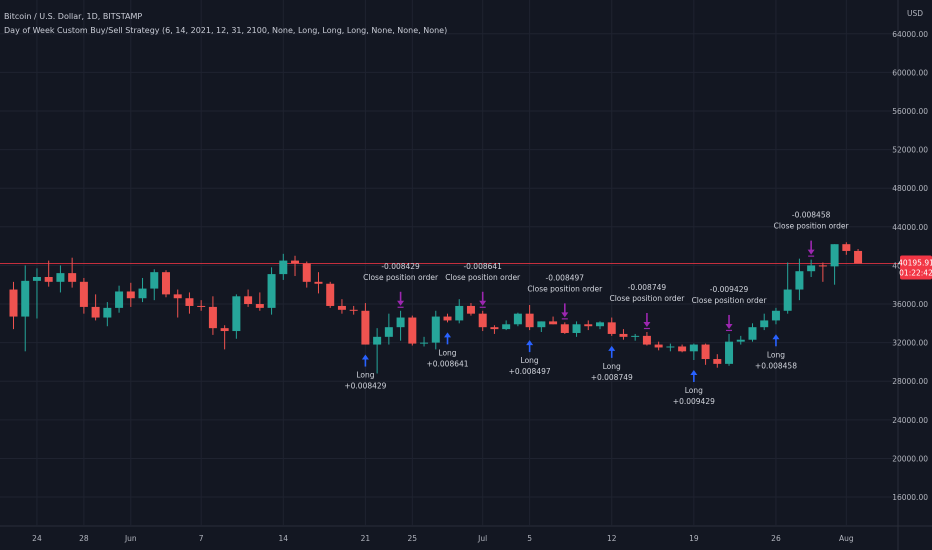  Describe the element at coordinates (910, 111) in the screenshot. I see `price-tick-label: 56000.00` at that location.